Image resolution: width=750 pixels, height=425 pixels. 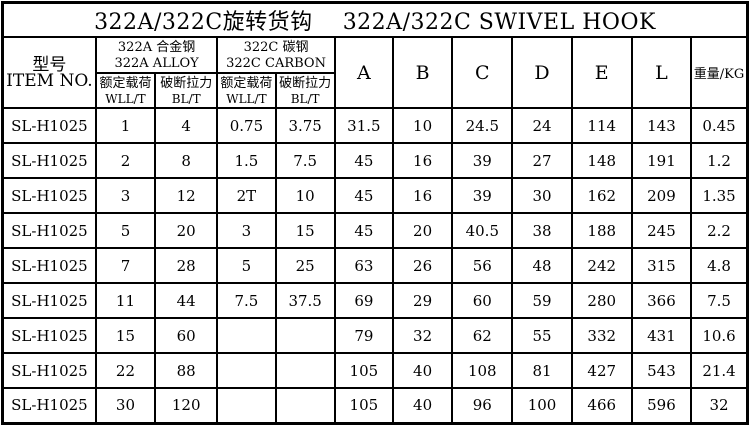 What do you see at coordinates (601, 72) in the screenshot?
I see `column-header-dim-e: E` at bounding box center [601, 72].